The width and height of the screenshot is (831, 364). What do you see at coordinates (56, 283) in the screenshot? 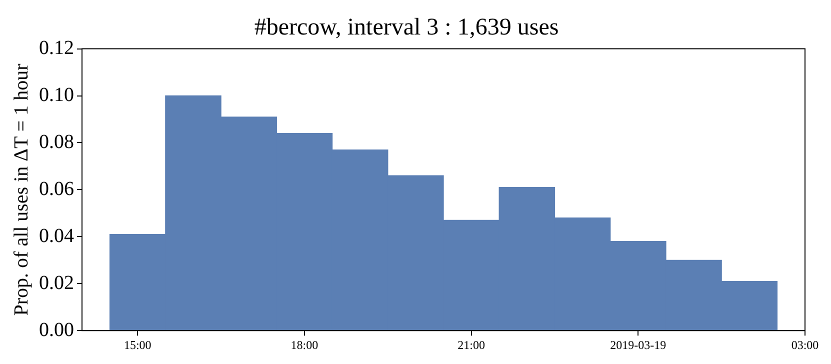
I see `y-tick-label: 0.02` at bounding box center [56, 283].